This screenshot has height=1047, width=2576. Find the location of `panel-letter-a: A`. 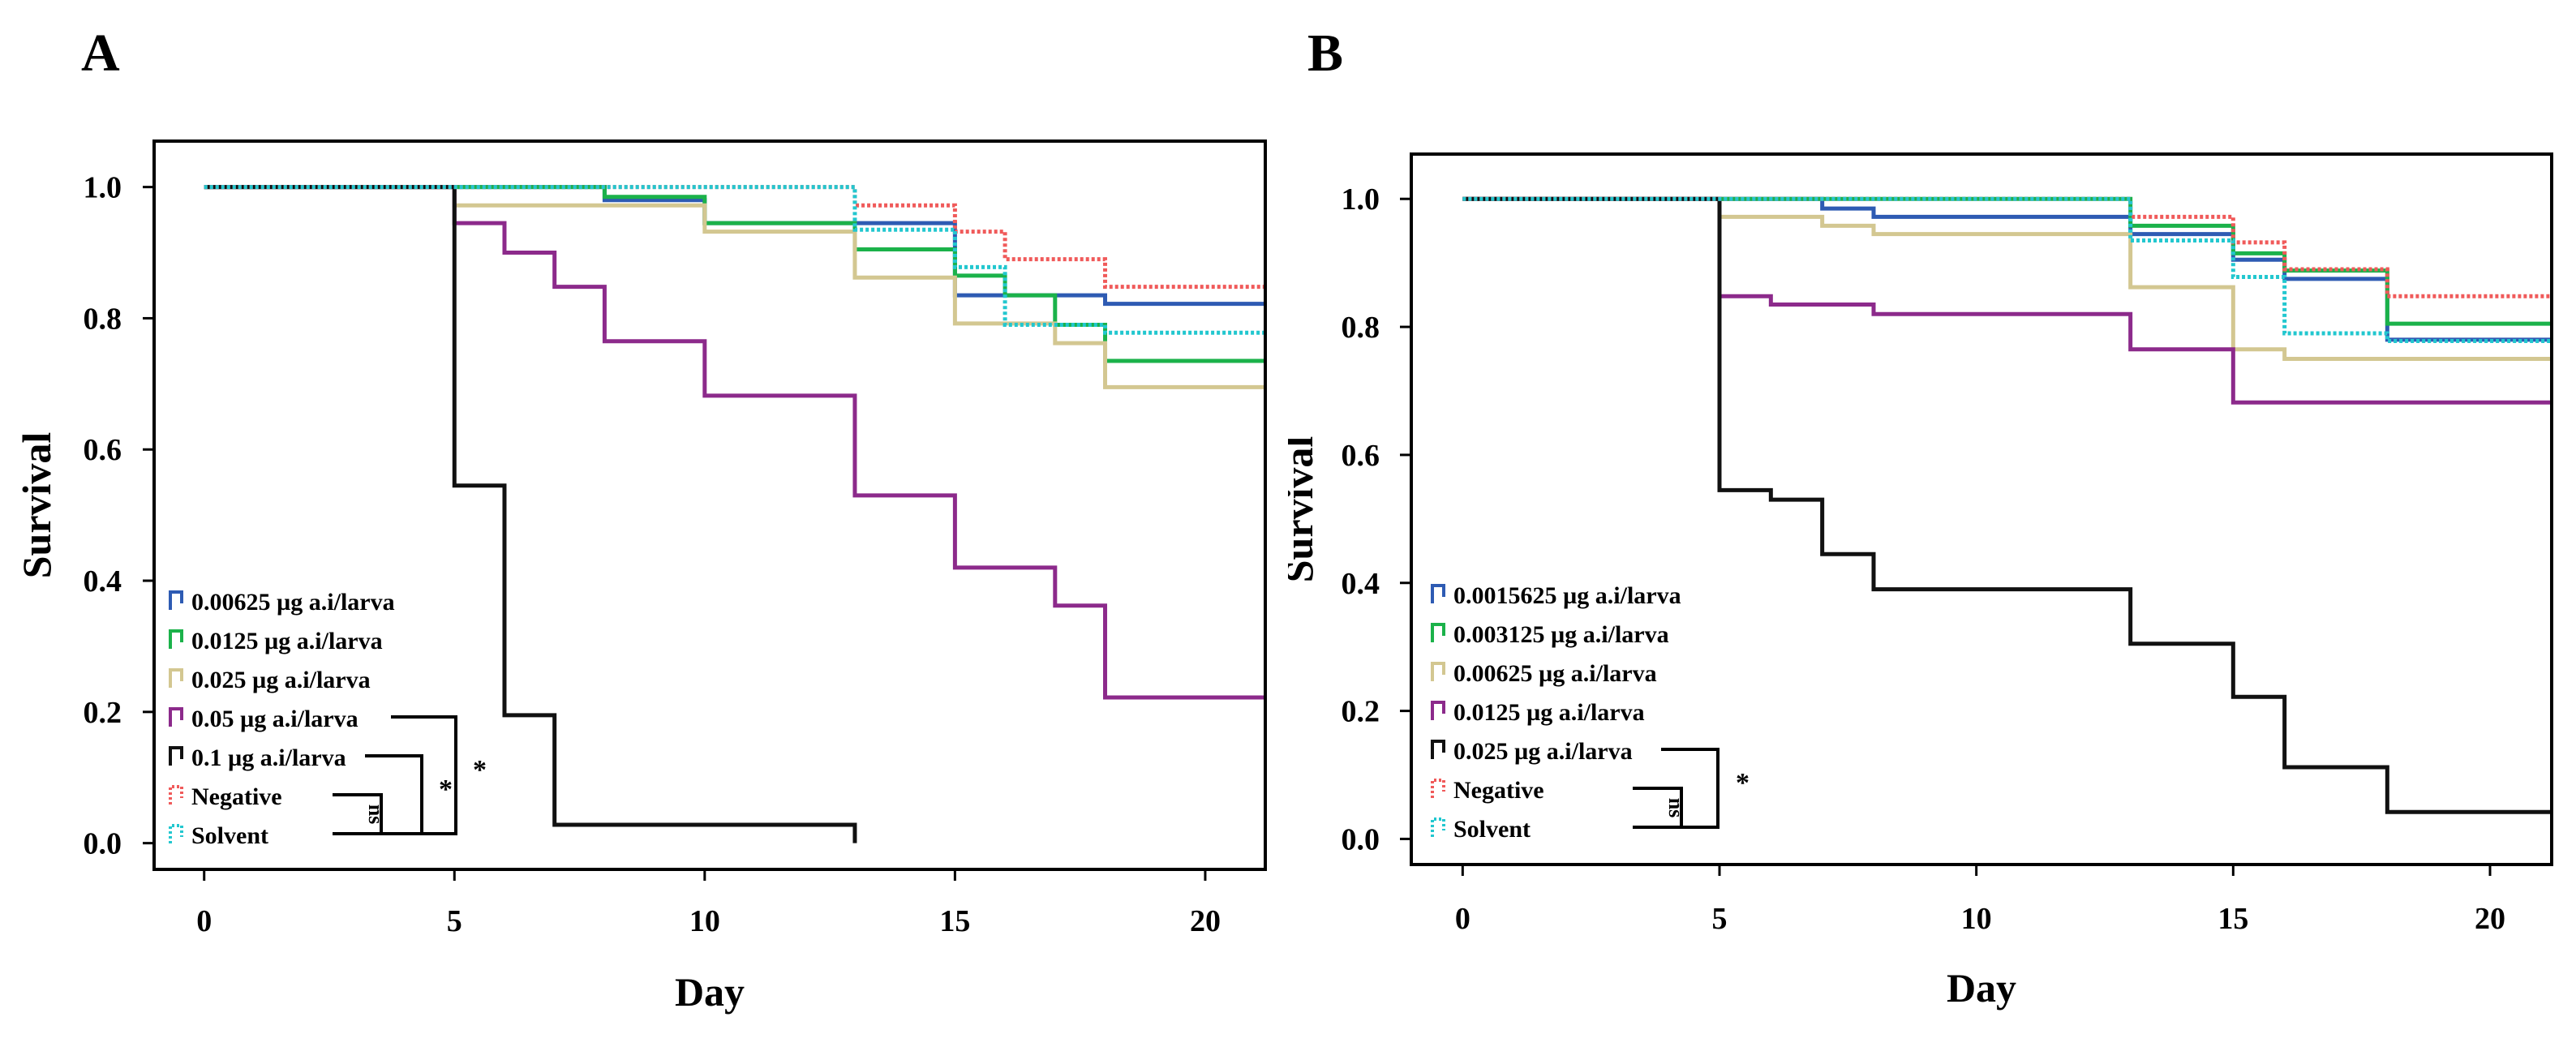

panel-letter-a: A is located at coordinates (100, 53).